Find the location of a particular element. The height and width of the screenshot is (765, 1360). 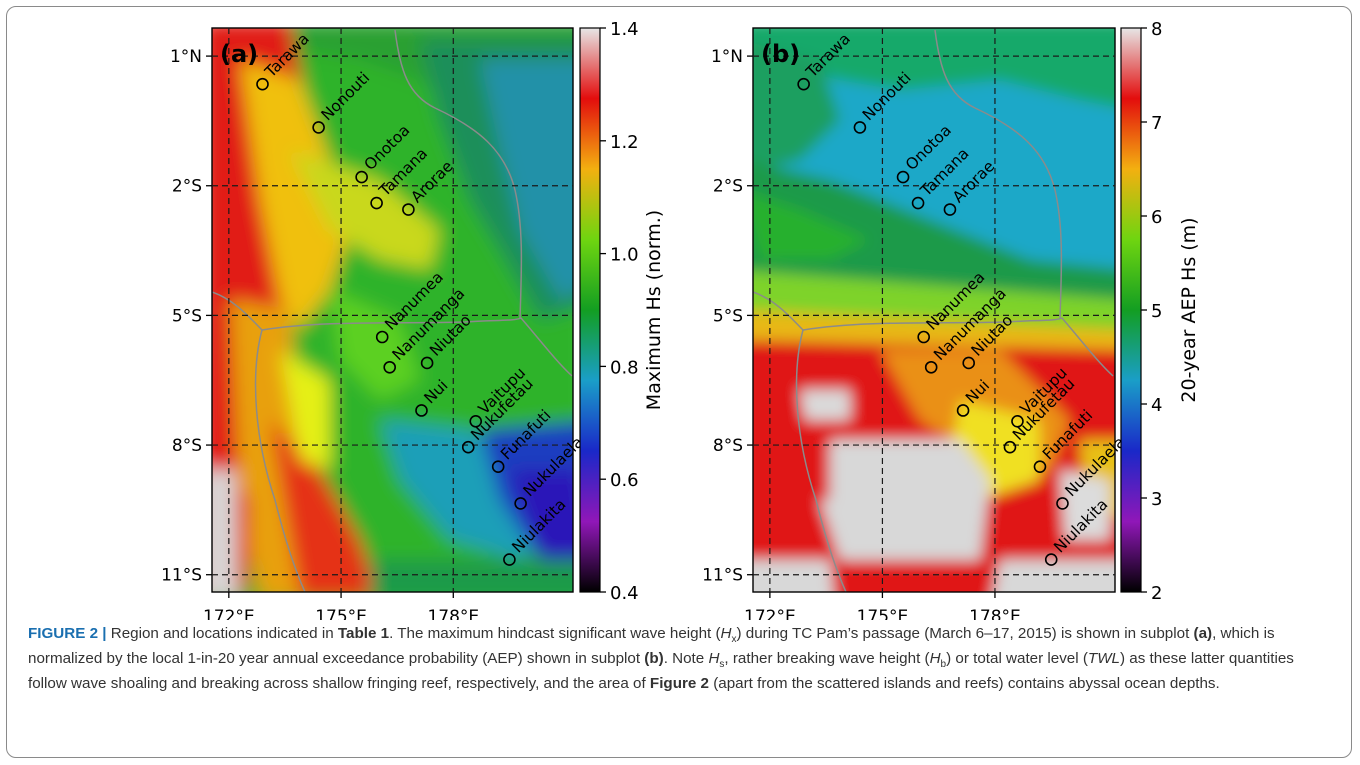

caption-text: , rather breaking wave height ( is located at coordinates (827, 658).